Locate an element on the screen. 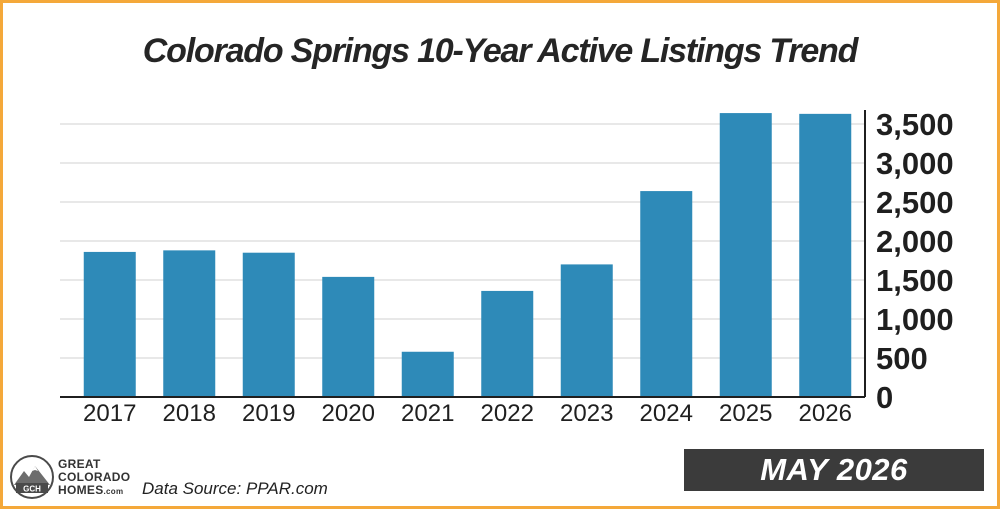 This screenshot has width=1000, height=509. logo-line-1: GREAT is located at coordinates (79, 464).